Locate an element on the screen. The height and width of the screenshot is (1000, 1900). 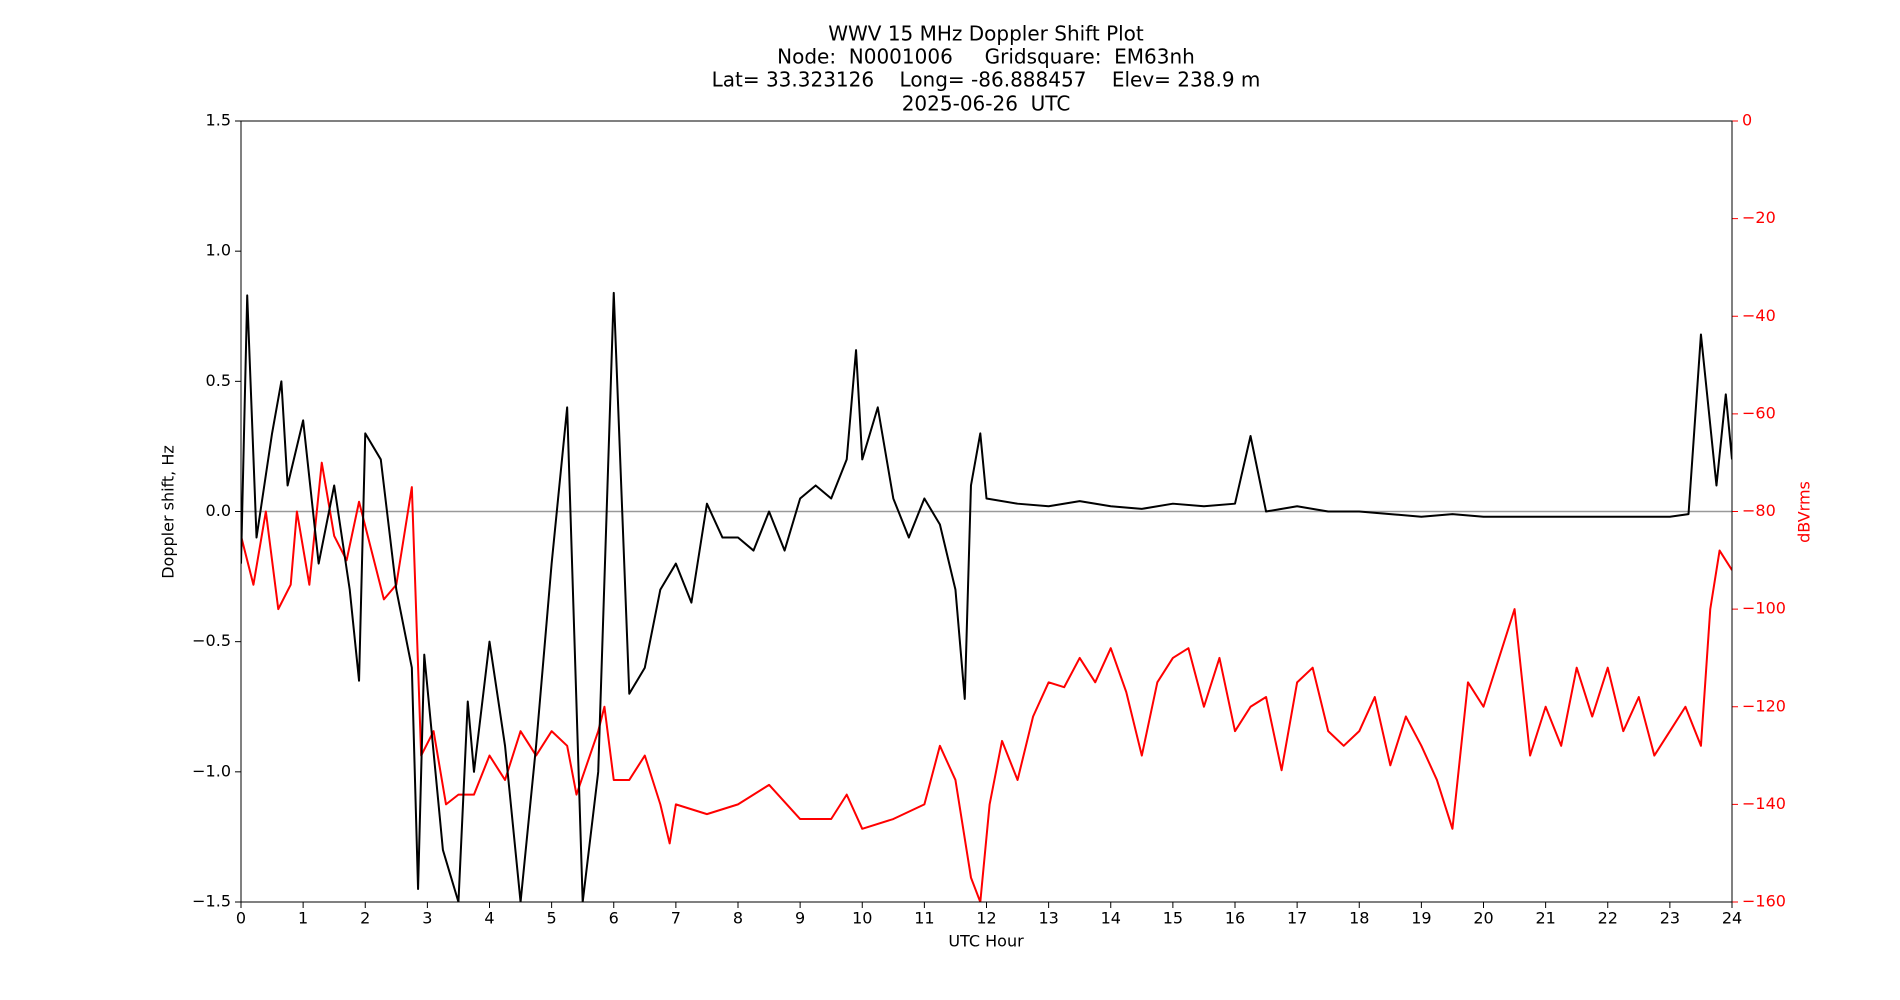
x-tick-label: 2 is located at coordinates (365, 918).